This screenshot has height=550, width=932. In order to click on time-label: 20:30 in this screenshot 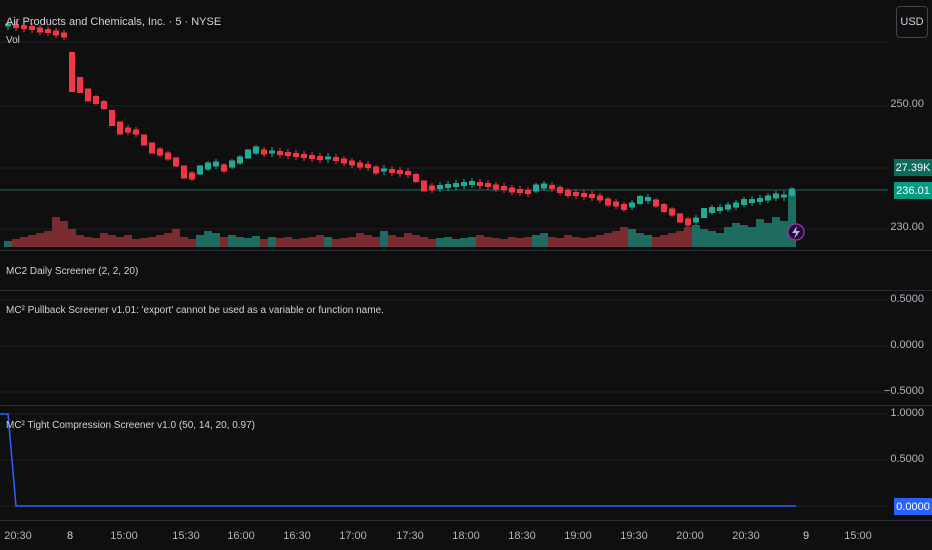, I will do `click(18, 536)`.